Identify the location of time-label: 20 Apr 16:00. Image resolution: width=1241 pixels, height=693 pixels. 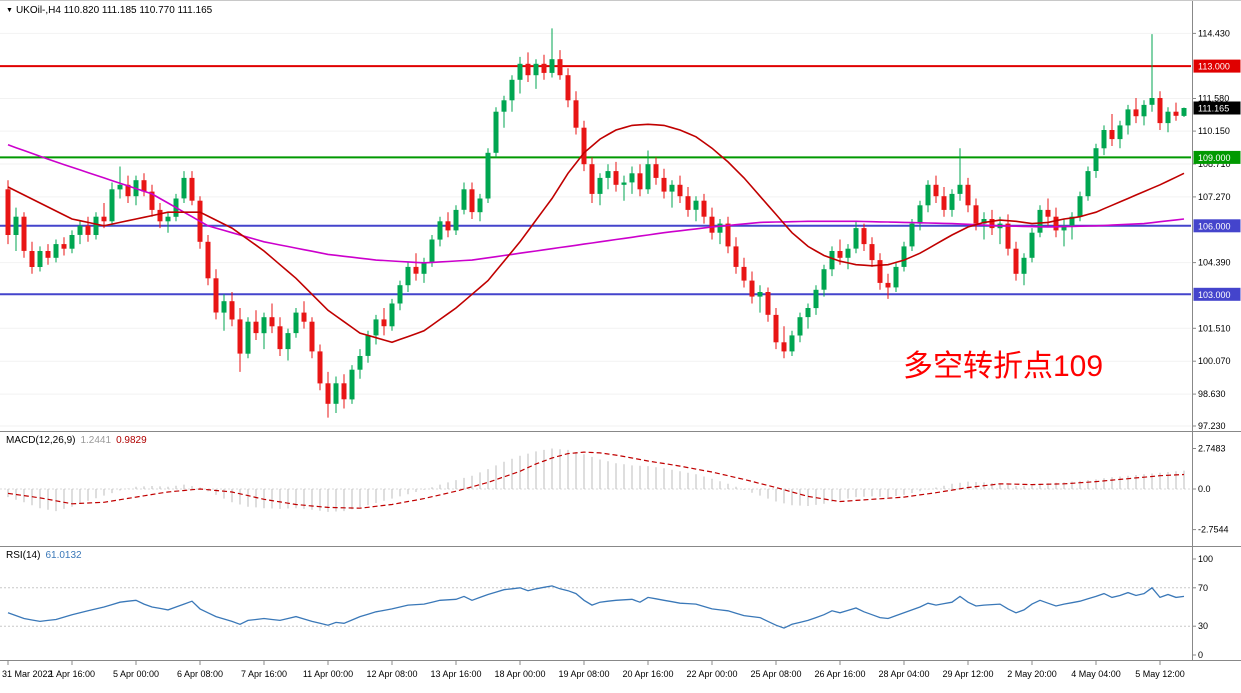
(647, 674).